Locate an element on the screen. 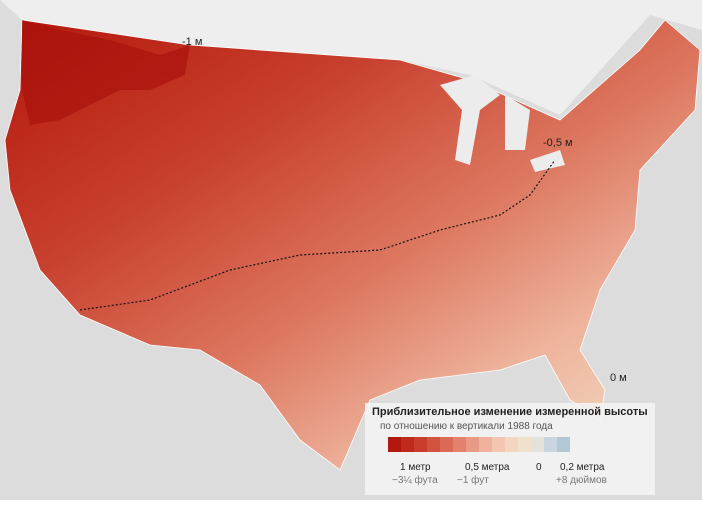 The height and width of the screenshot is (505, 702). contour-label: 0 м is located at coordinates (618, 378).